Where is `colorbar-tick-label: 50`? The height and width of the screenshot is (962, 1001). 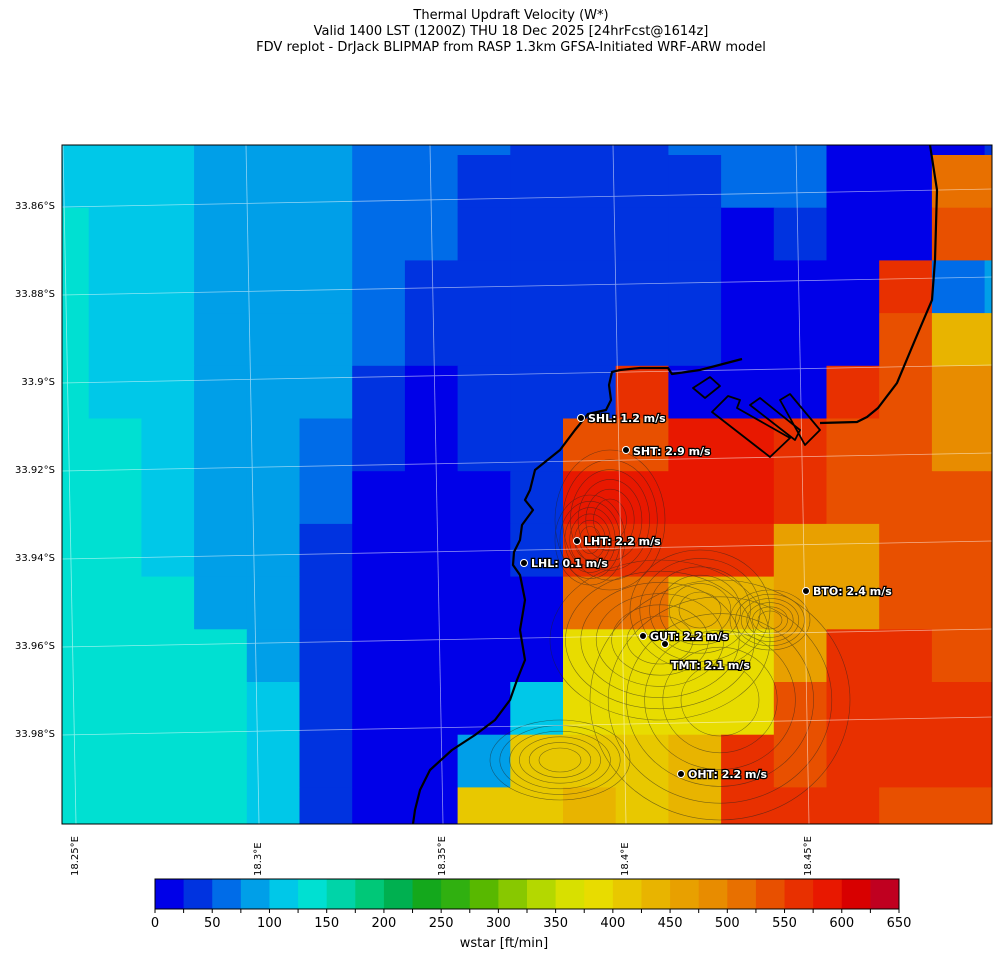
colorbar-tick-label: 50 is located at coordinates (212, 923).